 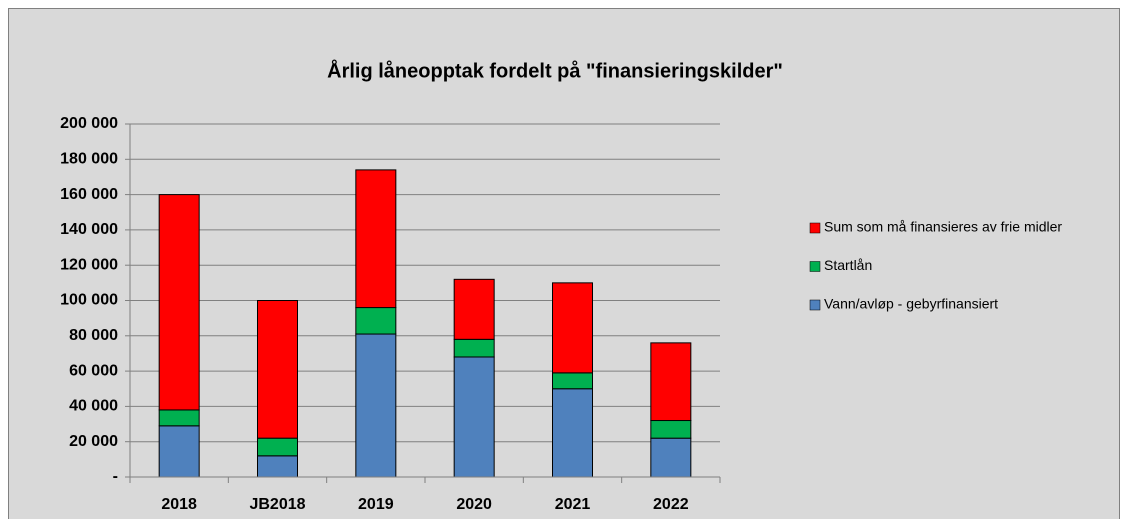 I want to click on y-tick-label: -, so click(x=115, y=476).